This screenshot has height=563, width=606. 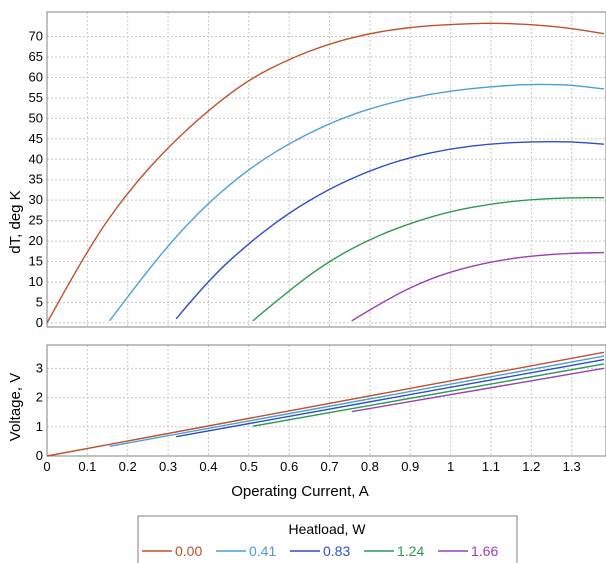 I want to click on x-tick-label: 1, so click(x=450, y=466).